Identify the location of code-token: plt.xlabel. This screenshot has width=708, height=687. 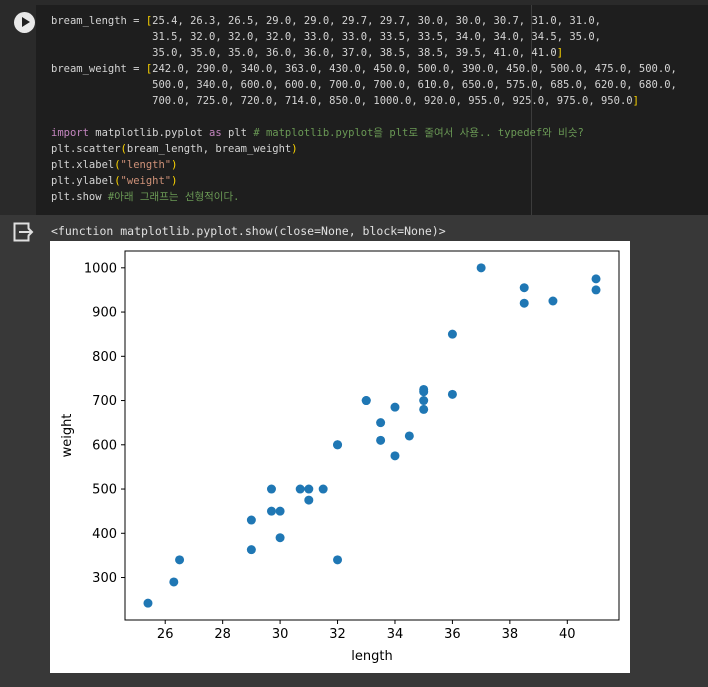
(83, 165).